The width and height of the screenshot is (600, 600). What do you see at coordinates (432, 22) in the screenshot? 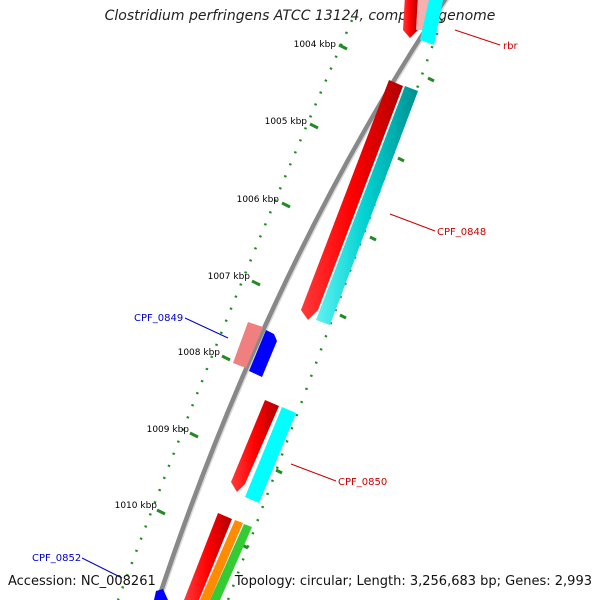
I see `cds-rbr` at bounding box center [432, 22].